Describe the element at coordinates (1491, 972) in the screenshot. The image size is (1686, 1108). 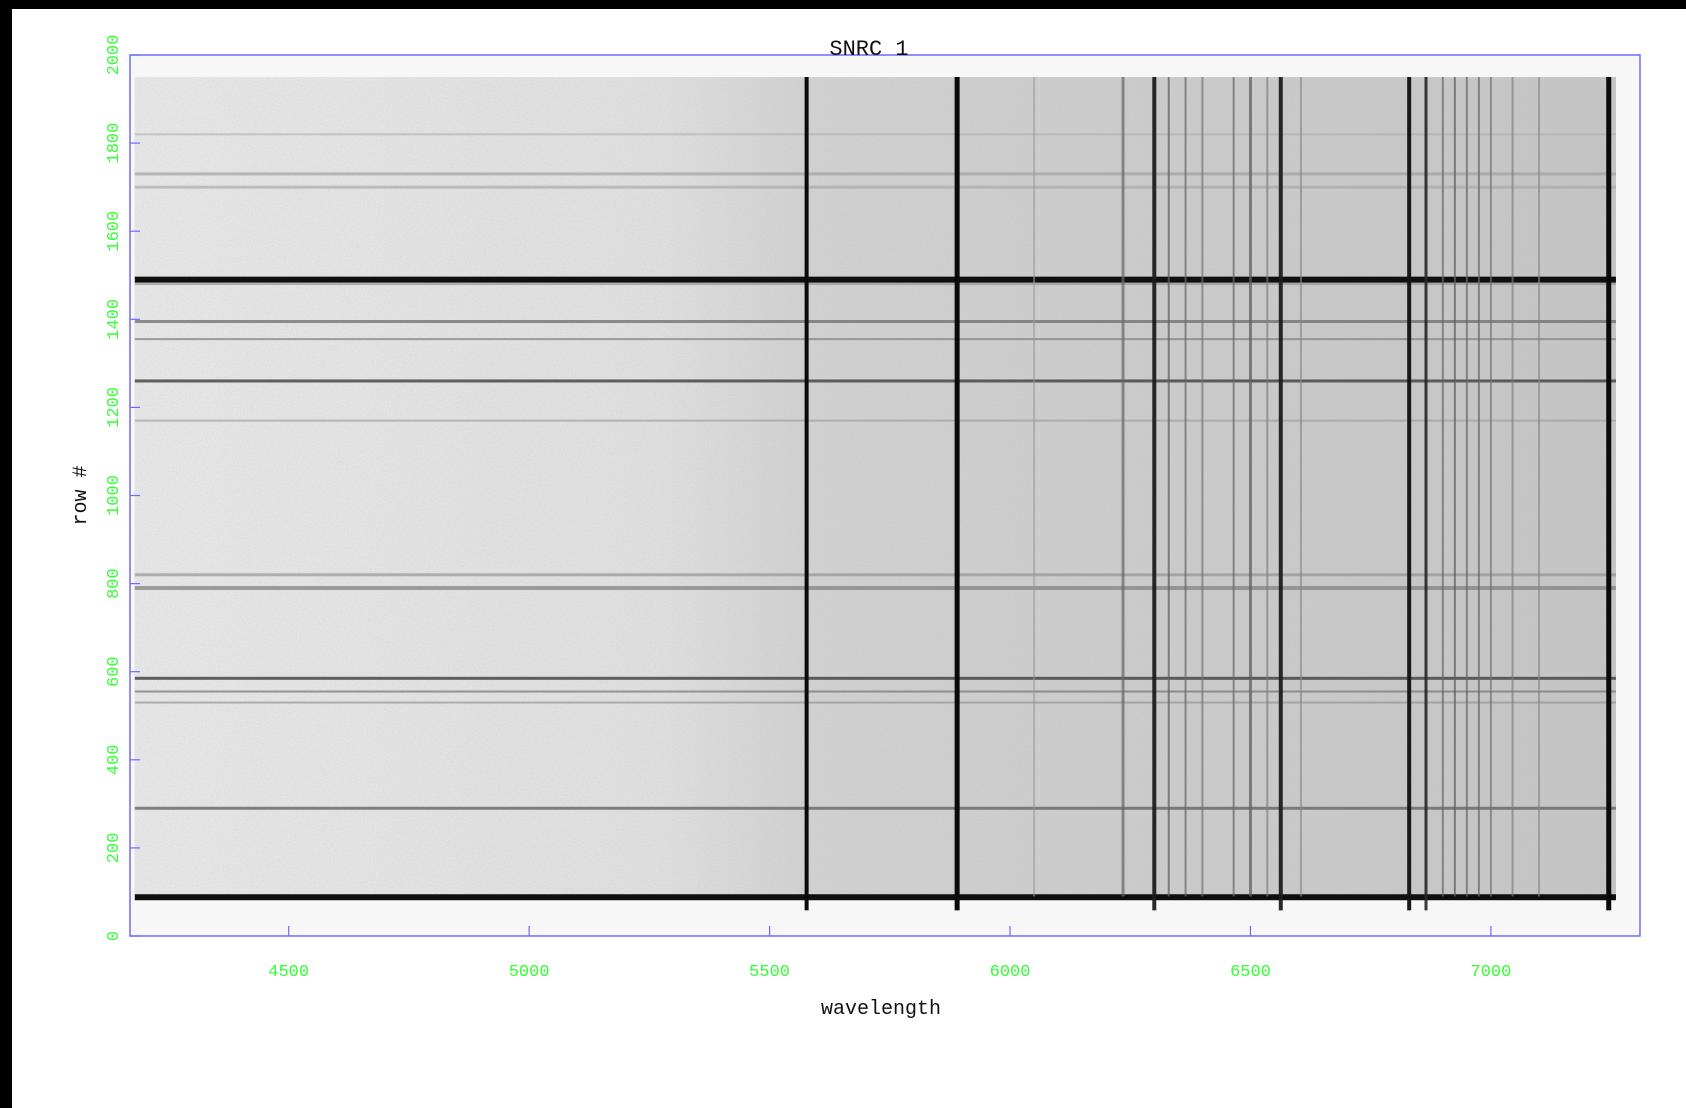
I see `x-tick-label: 7000` at that location.